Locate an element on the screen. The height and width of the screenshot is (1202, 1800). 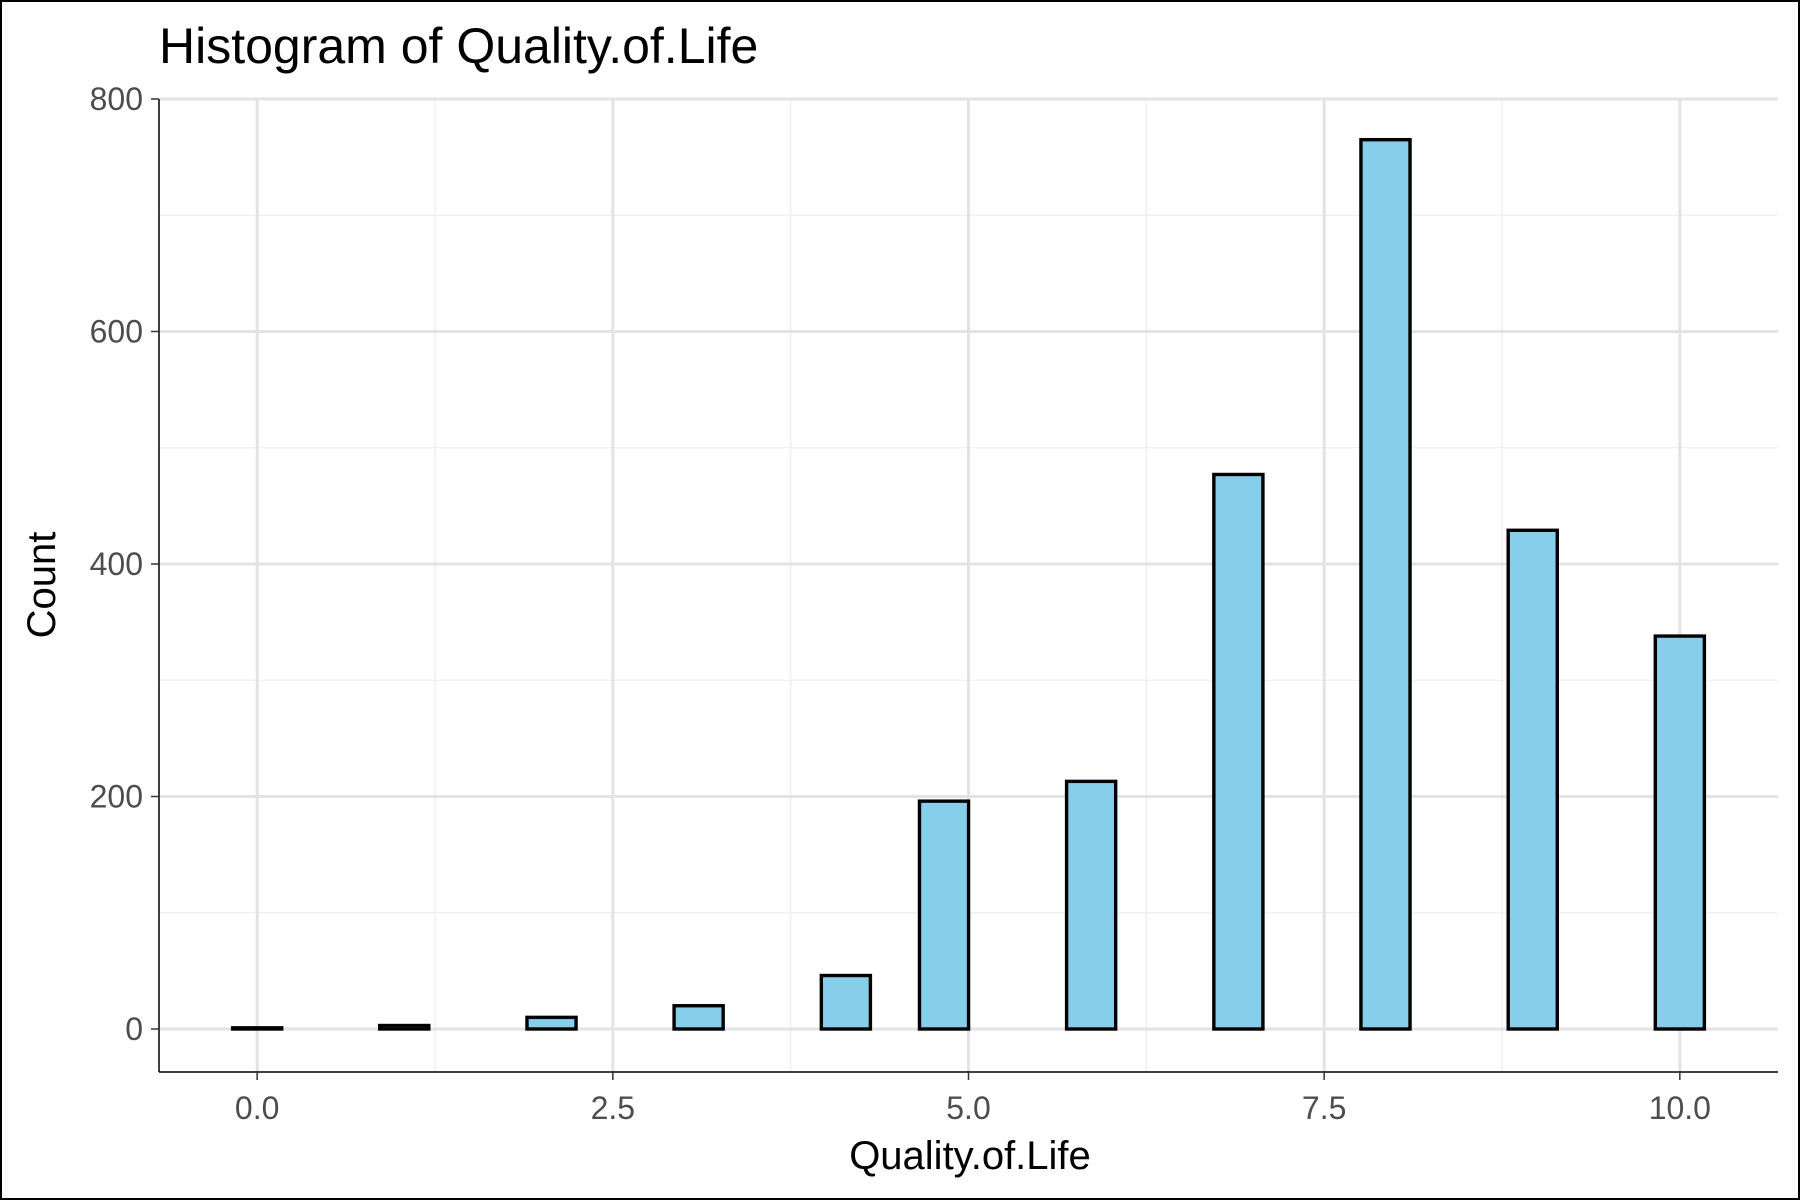
y-tick-label: 200 is located at coordinates (116, 796).